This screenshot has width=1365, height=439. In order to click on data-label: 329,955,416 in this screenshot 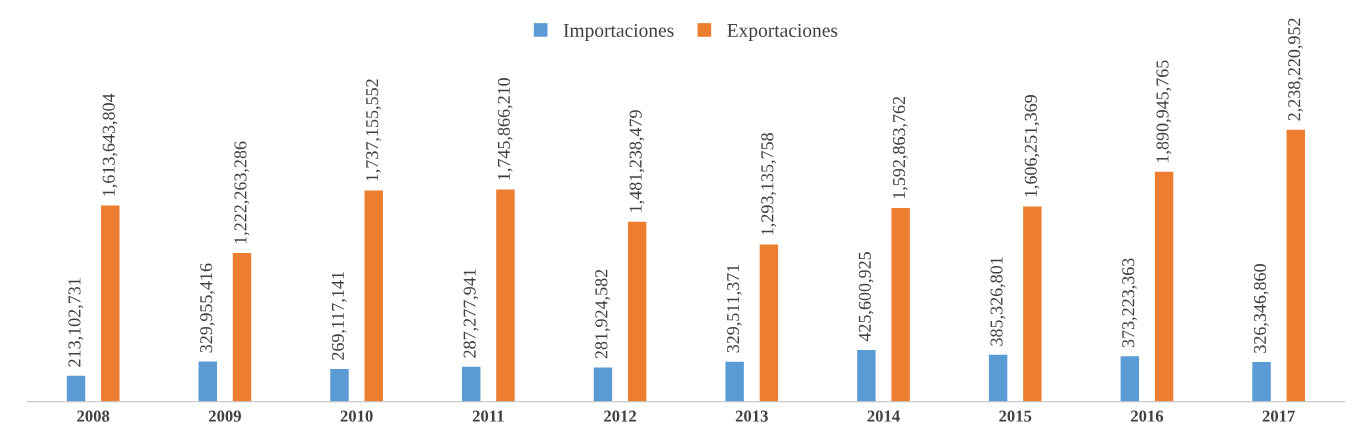, I will do `click(207, 308)`.